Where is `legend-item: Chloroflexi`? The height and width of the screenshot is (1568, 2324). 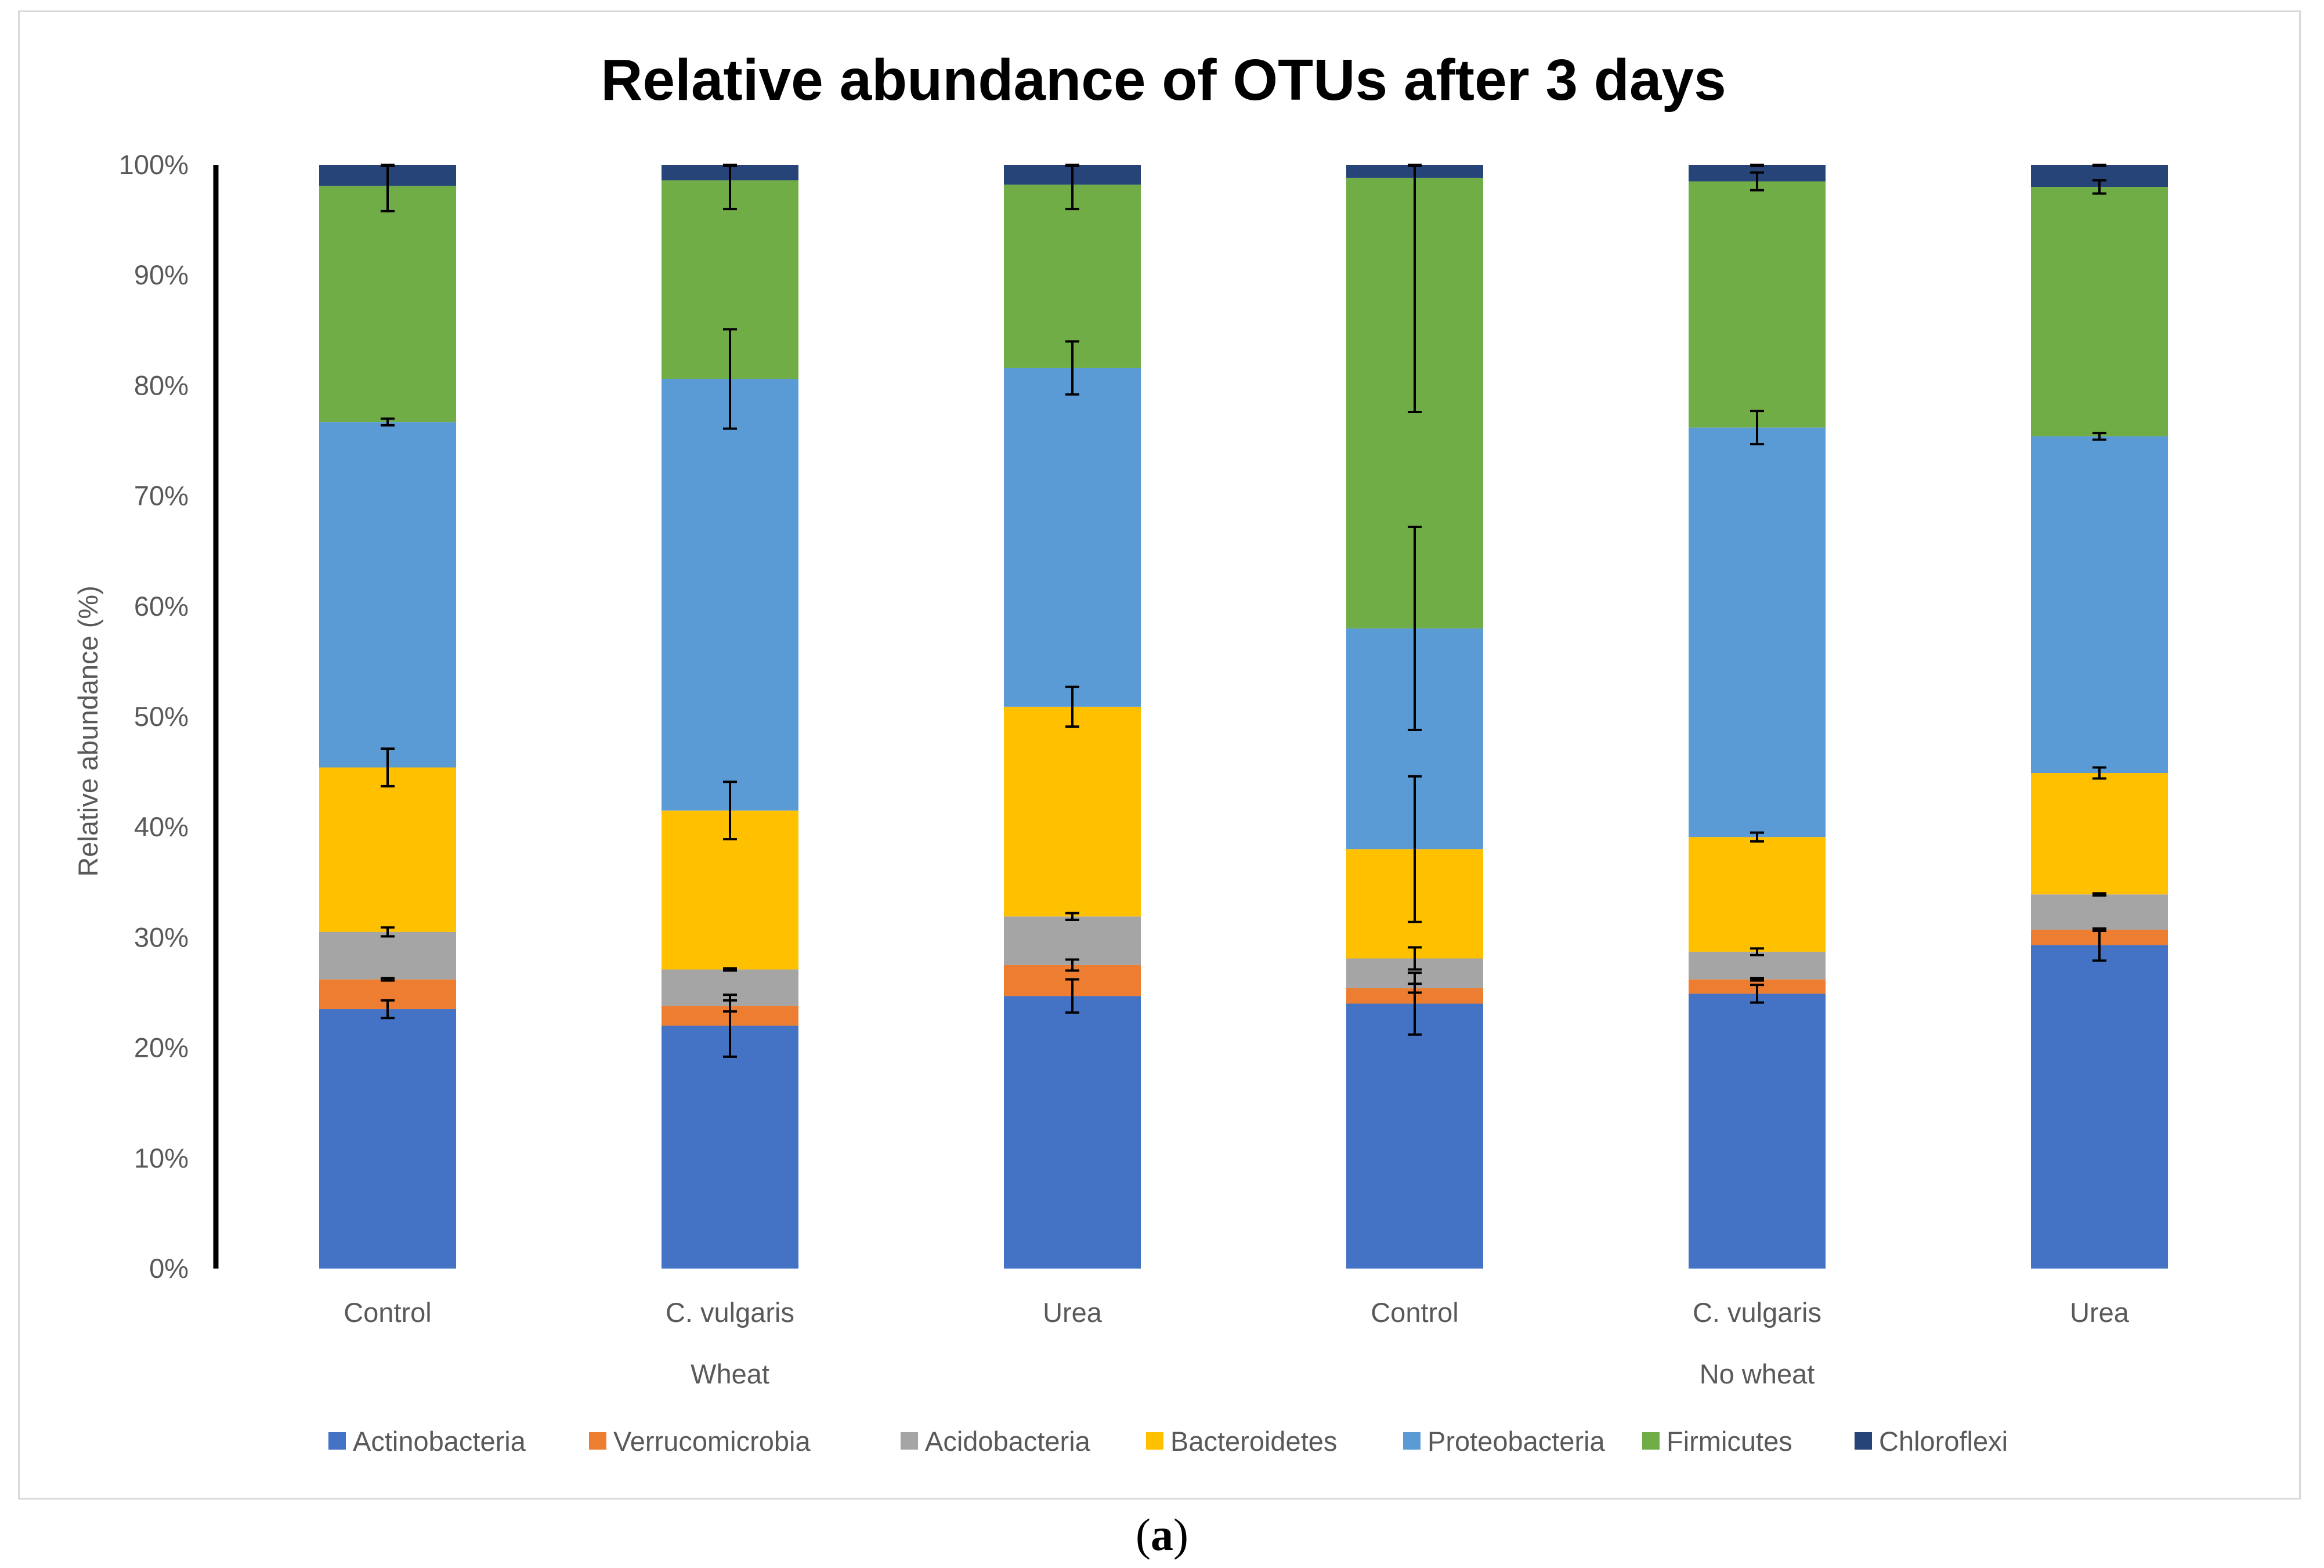 legend-item: Chloroflexi is located at coordinates (1931, 1441).